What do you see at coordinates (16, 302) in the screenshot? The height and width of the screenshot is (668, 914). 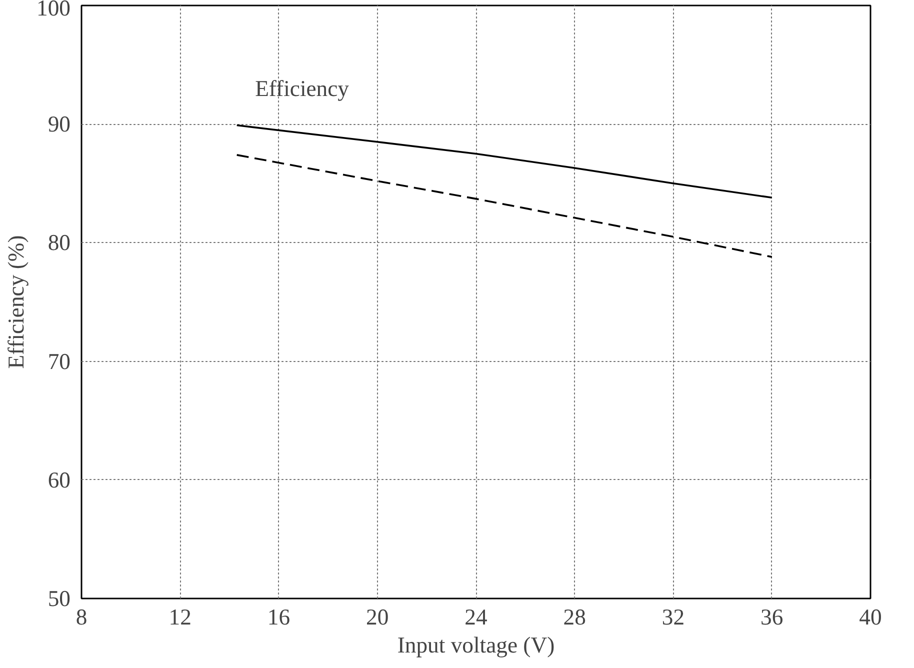 I see `y-axis-title: Efficiency (%)` at bounding box center [16, 302].